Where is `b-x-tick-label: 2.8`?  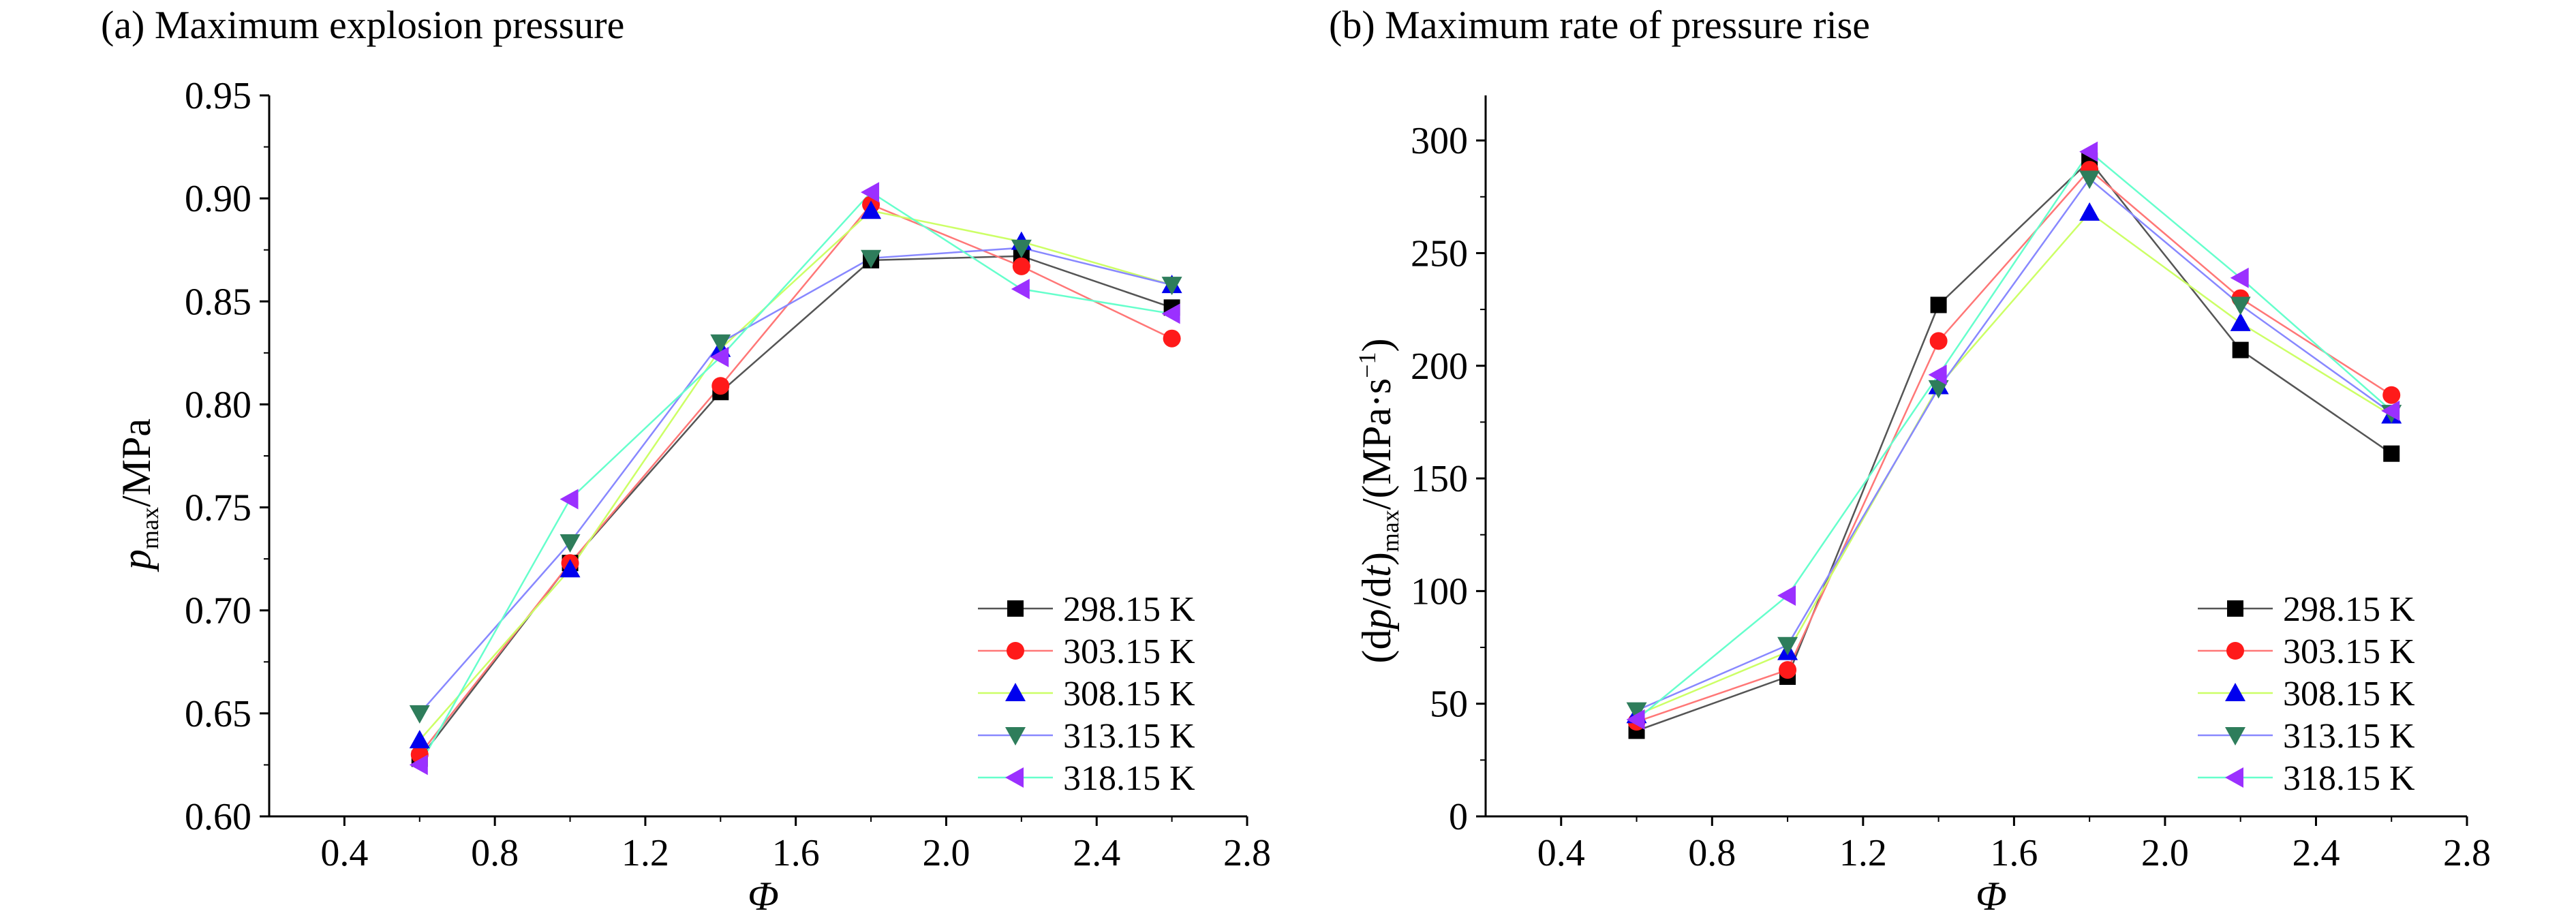 b-x-tick-label: 2.8 is located at coordinates (2467, 853).